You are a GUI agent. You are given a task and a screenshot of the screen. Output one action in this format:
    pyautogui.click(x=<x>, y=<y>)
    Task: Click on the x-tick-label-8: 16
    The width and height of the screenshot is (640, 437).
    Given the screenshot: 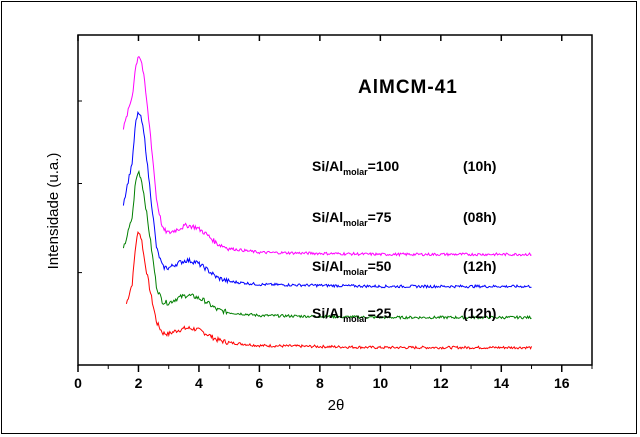 What is the action you would take?
    pyautogui.click(x=562, y=383)
    